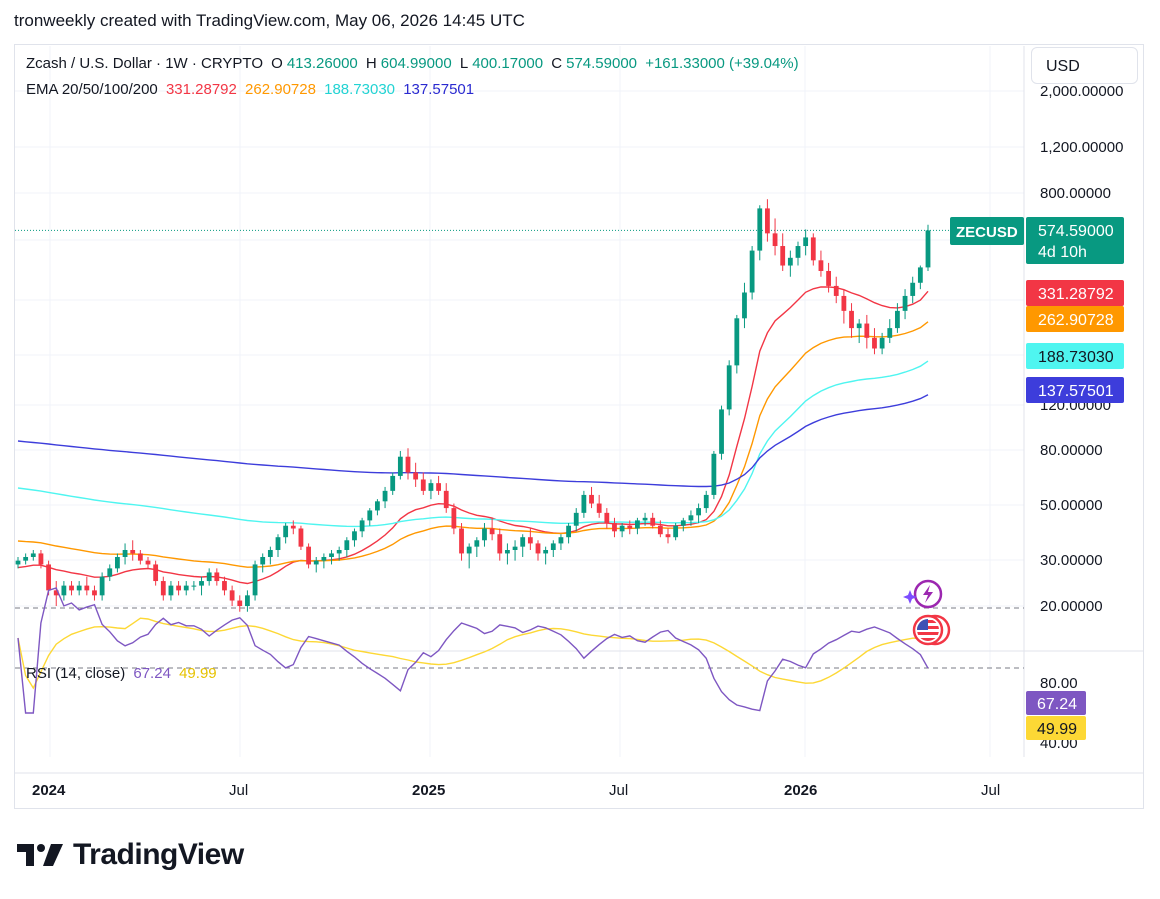 The height and width of the screenshot is (899, 1160). I want to click on rsi-value-tag: 49.99, so click(1056, 728).